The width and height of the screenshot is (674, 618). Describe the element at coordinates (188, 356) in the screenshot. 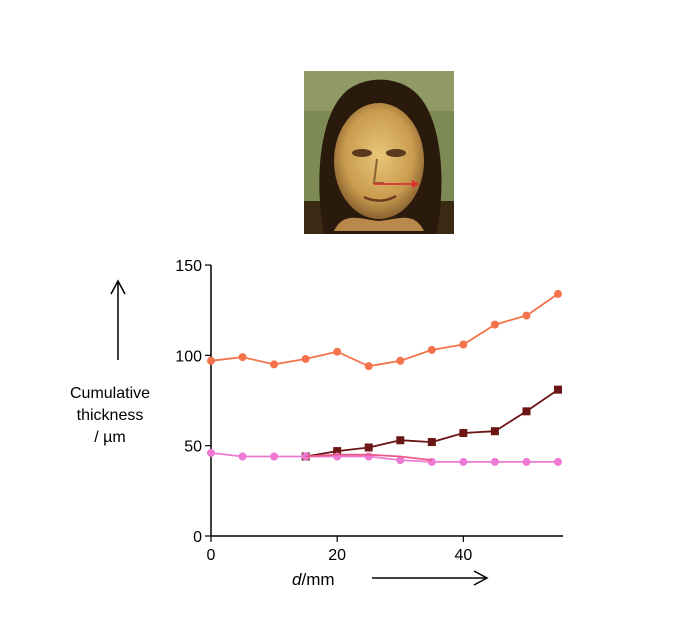

I see `y-tick-label: 100` at that location.